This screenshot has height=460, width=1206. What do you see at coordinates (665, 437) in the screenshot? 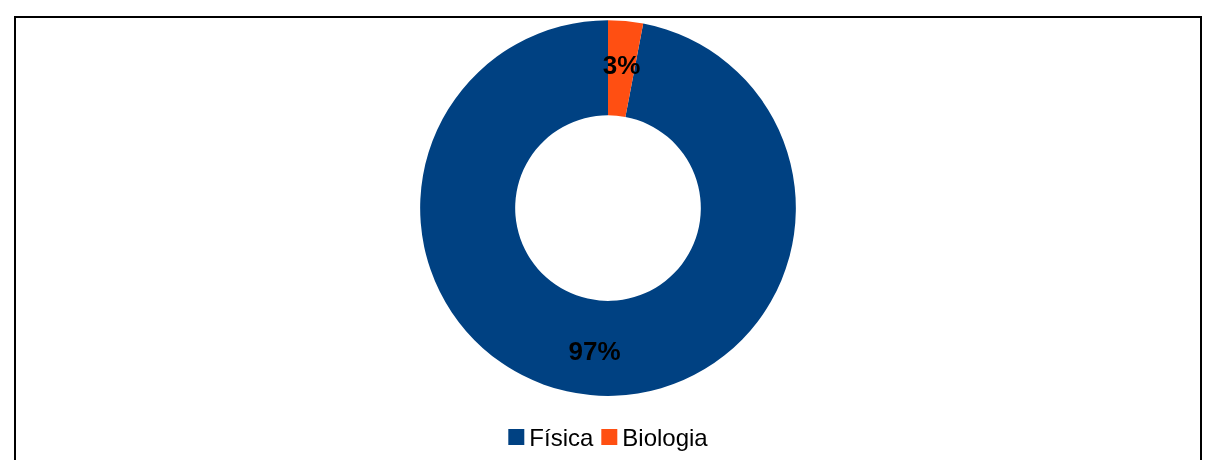
I see `legend-label: Biologia` at bounding box center [665, 437].